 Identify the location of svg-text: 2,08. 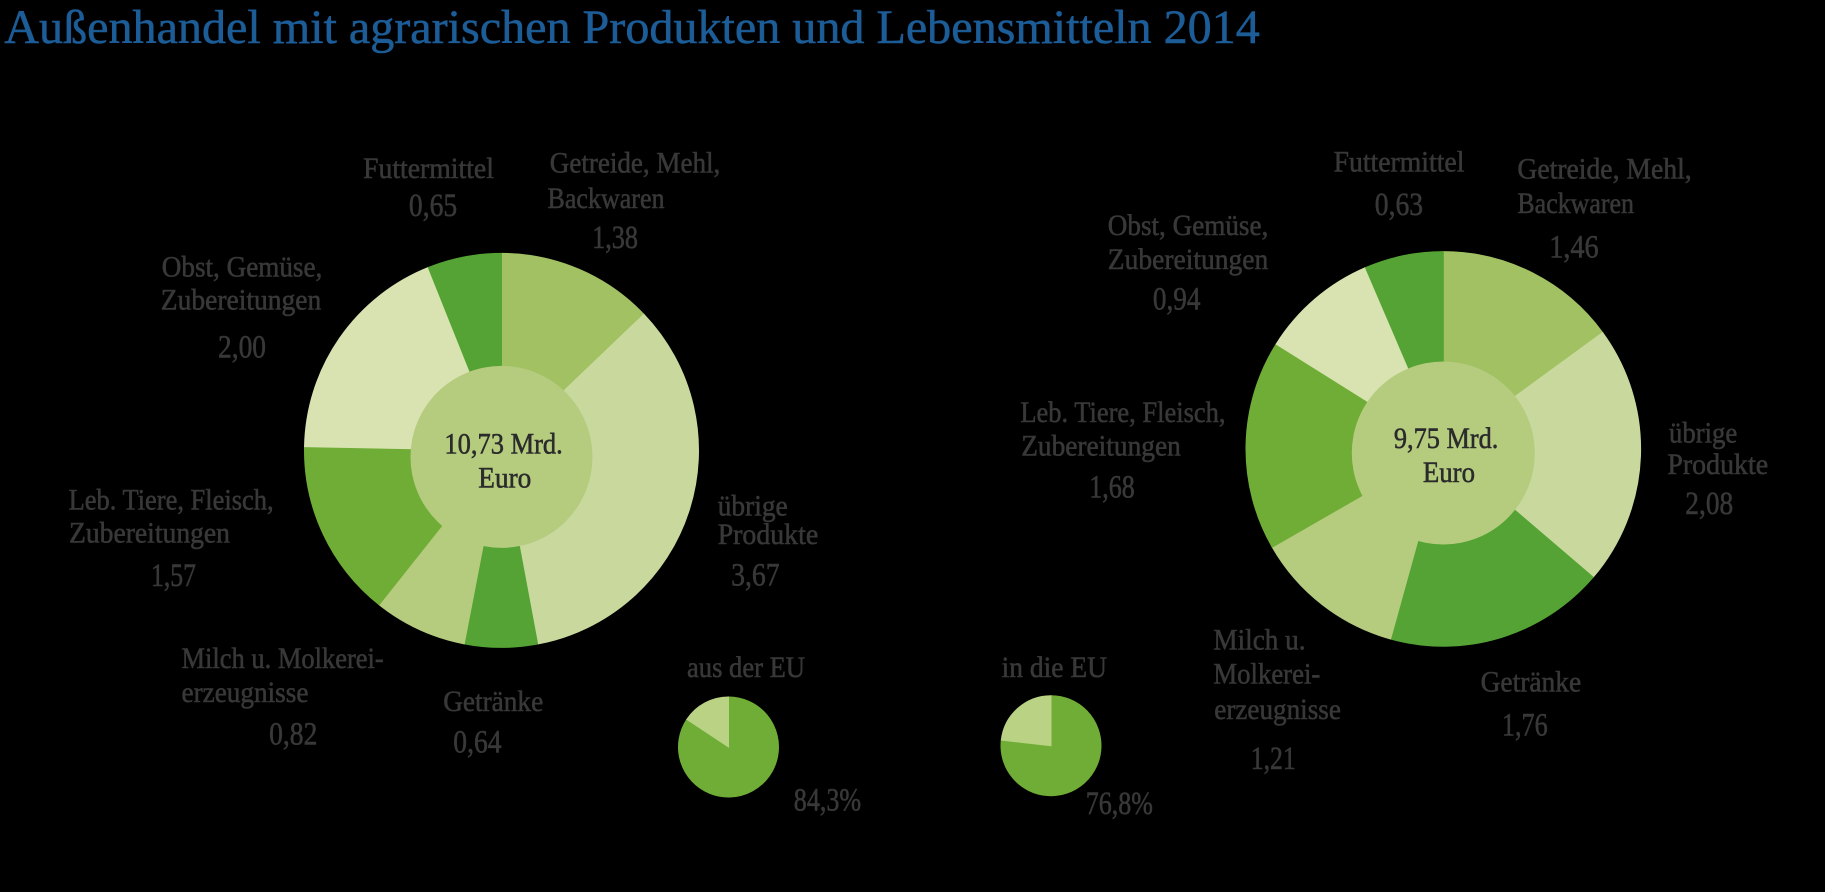
(1709, 504).